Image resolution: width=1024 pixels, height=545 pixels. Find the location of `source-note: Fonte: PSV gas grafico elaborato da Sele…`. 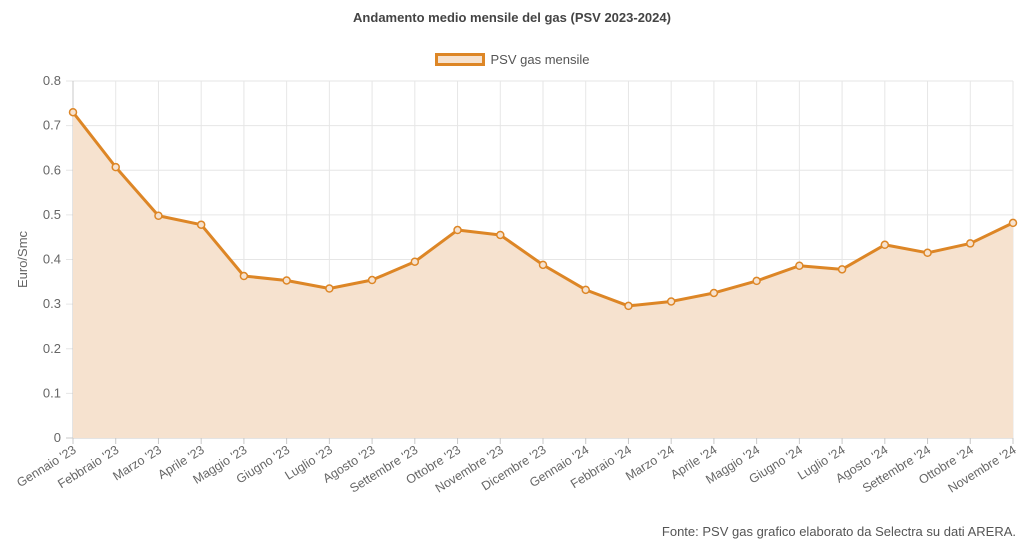

source-note: Fonte: PSV gas grafico elaborato da Sele… is located at coordinates (838, 531).